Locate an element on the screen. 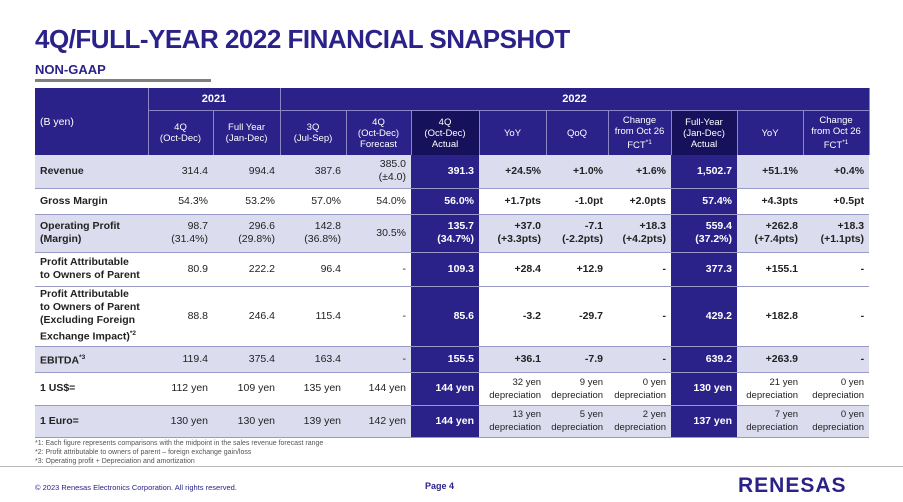  table-cell: 21 yen depreciation is located at coordinates (770, 389).